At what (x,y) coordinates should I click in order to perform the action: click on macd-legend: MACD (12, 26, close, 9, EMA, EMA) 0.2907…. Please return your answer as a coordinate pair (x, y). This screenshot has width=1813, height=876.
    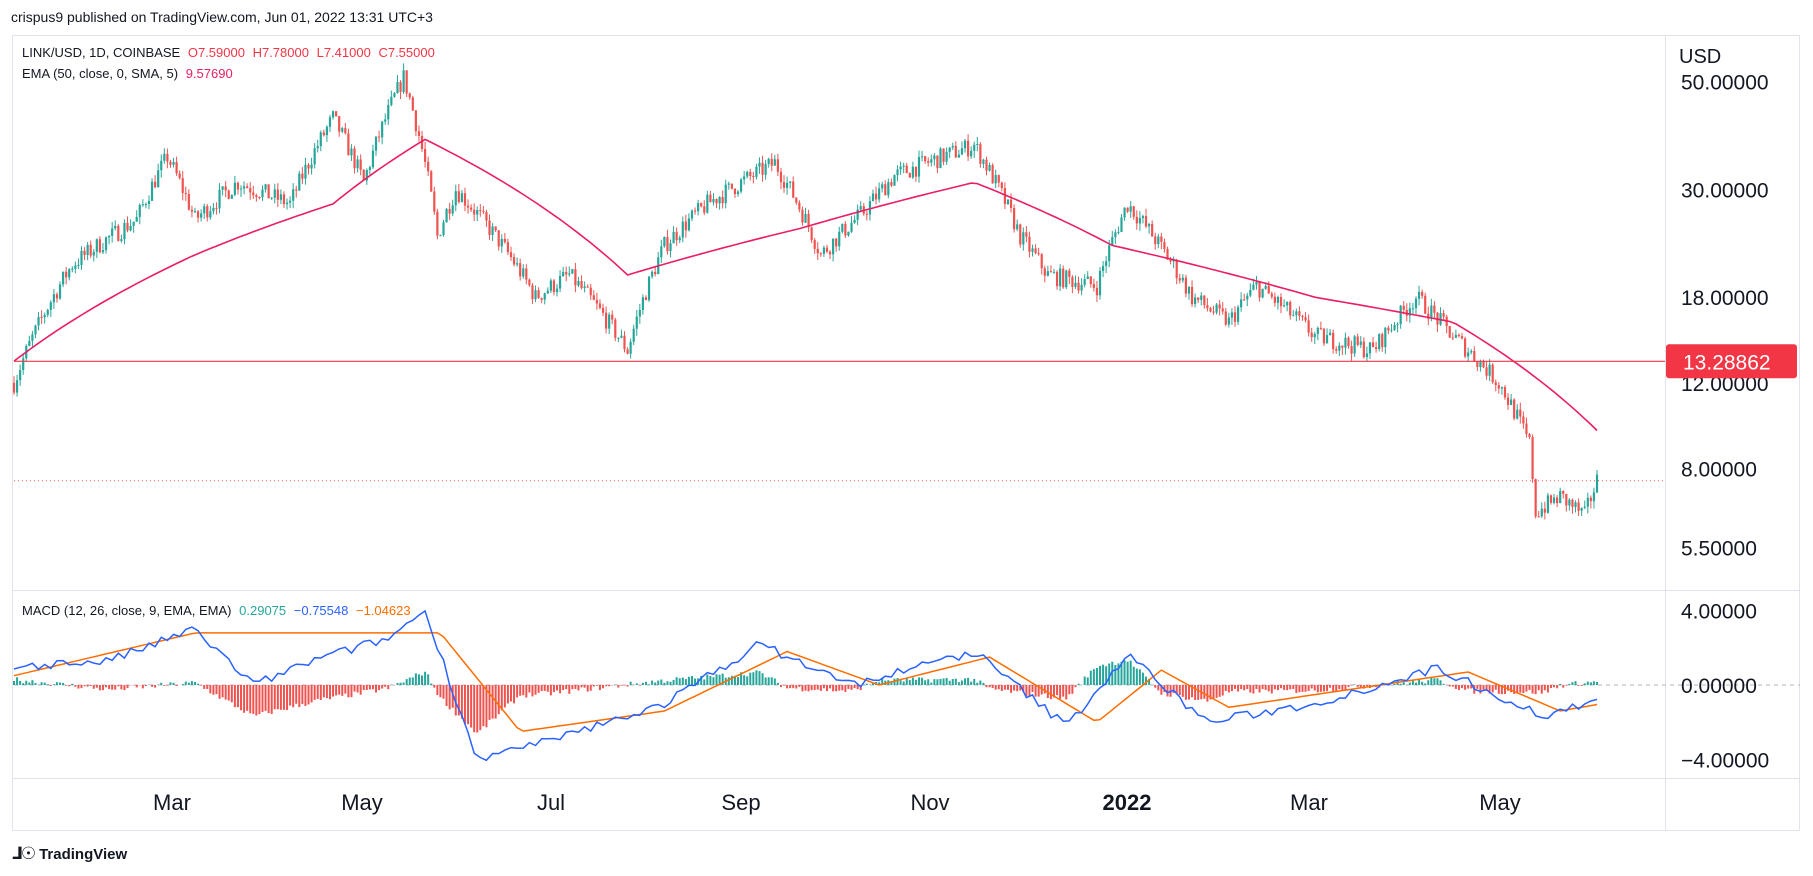
    Looking at the image, I should click on (218, 610).